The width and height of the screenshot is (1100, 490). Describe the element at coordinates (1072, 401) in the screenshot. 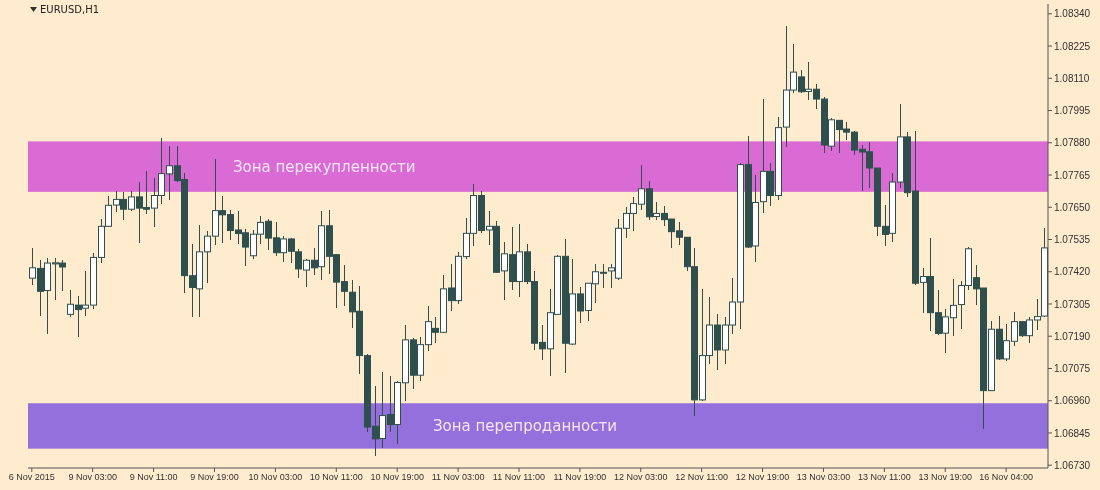

I see `y-tick-label: 1.06960` at that location.